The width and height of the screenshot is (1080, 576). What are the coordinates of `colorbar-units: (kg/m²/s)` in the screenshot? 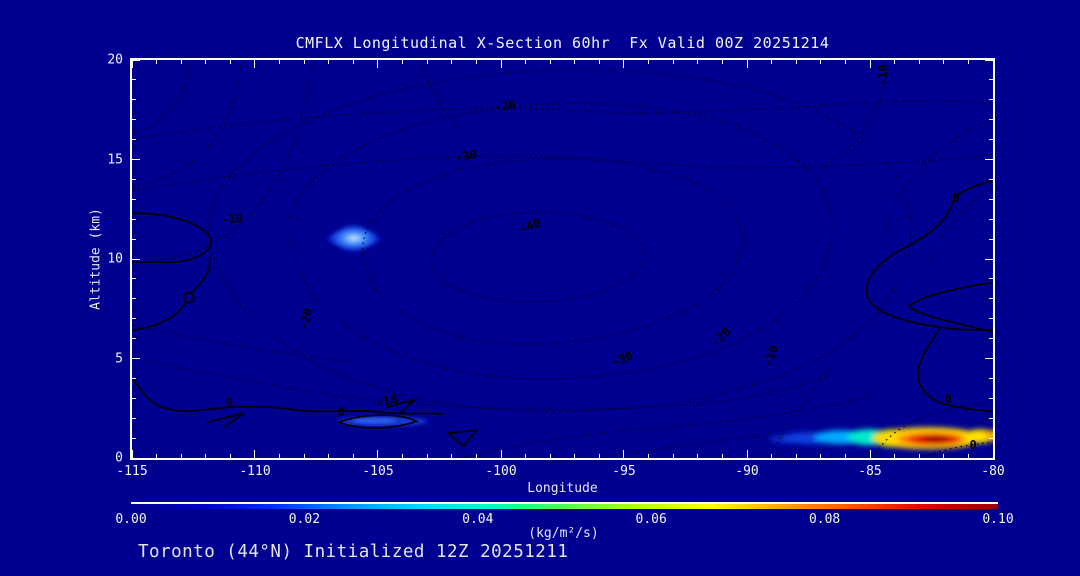 It's located at (563, 533).